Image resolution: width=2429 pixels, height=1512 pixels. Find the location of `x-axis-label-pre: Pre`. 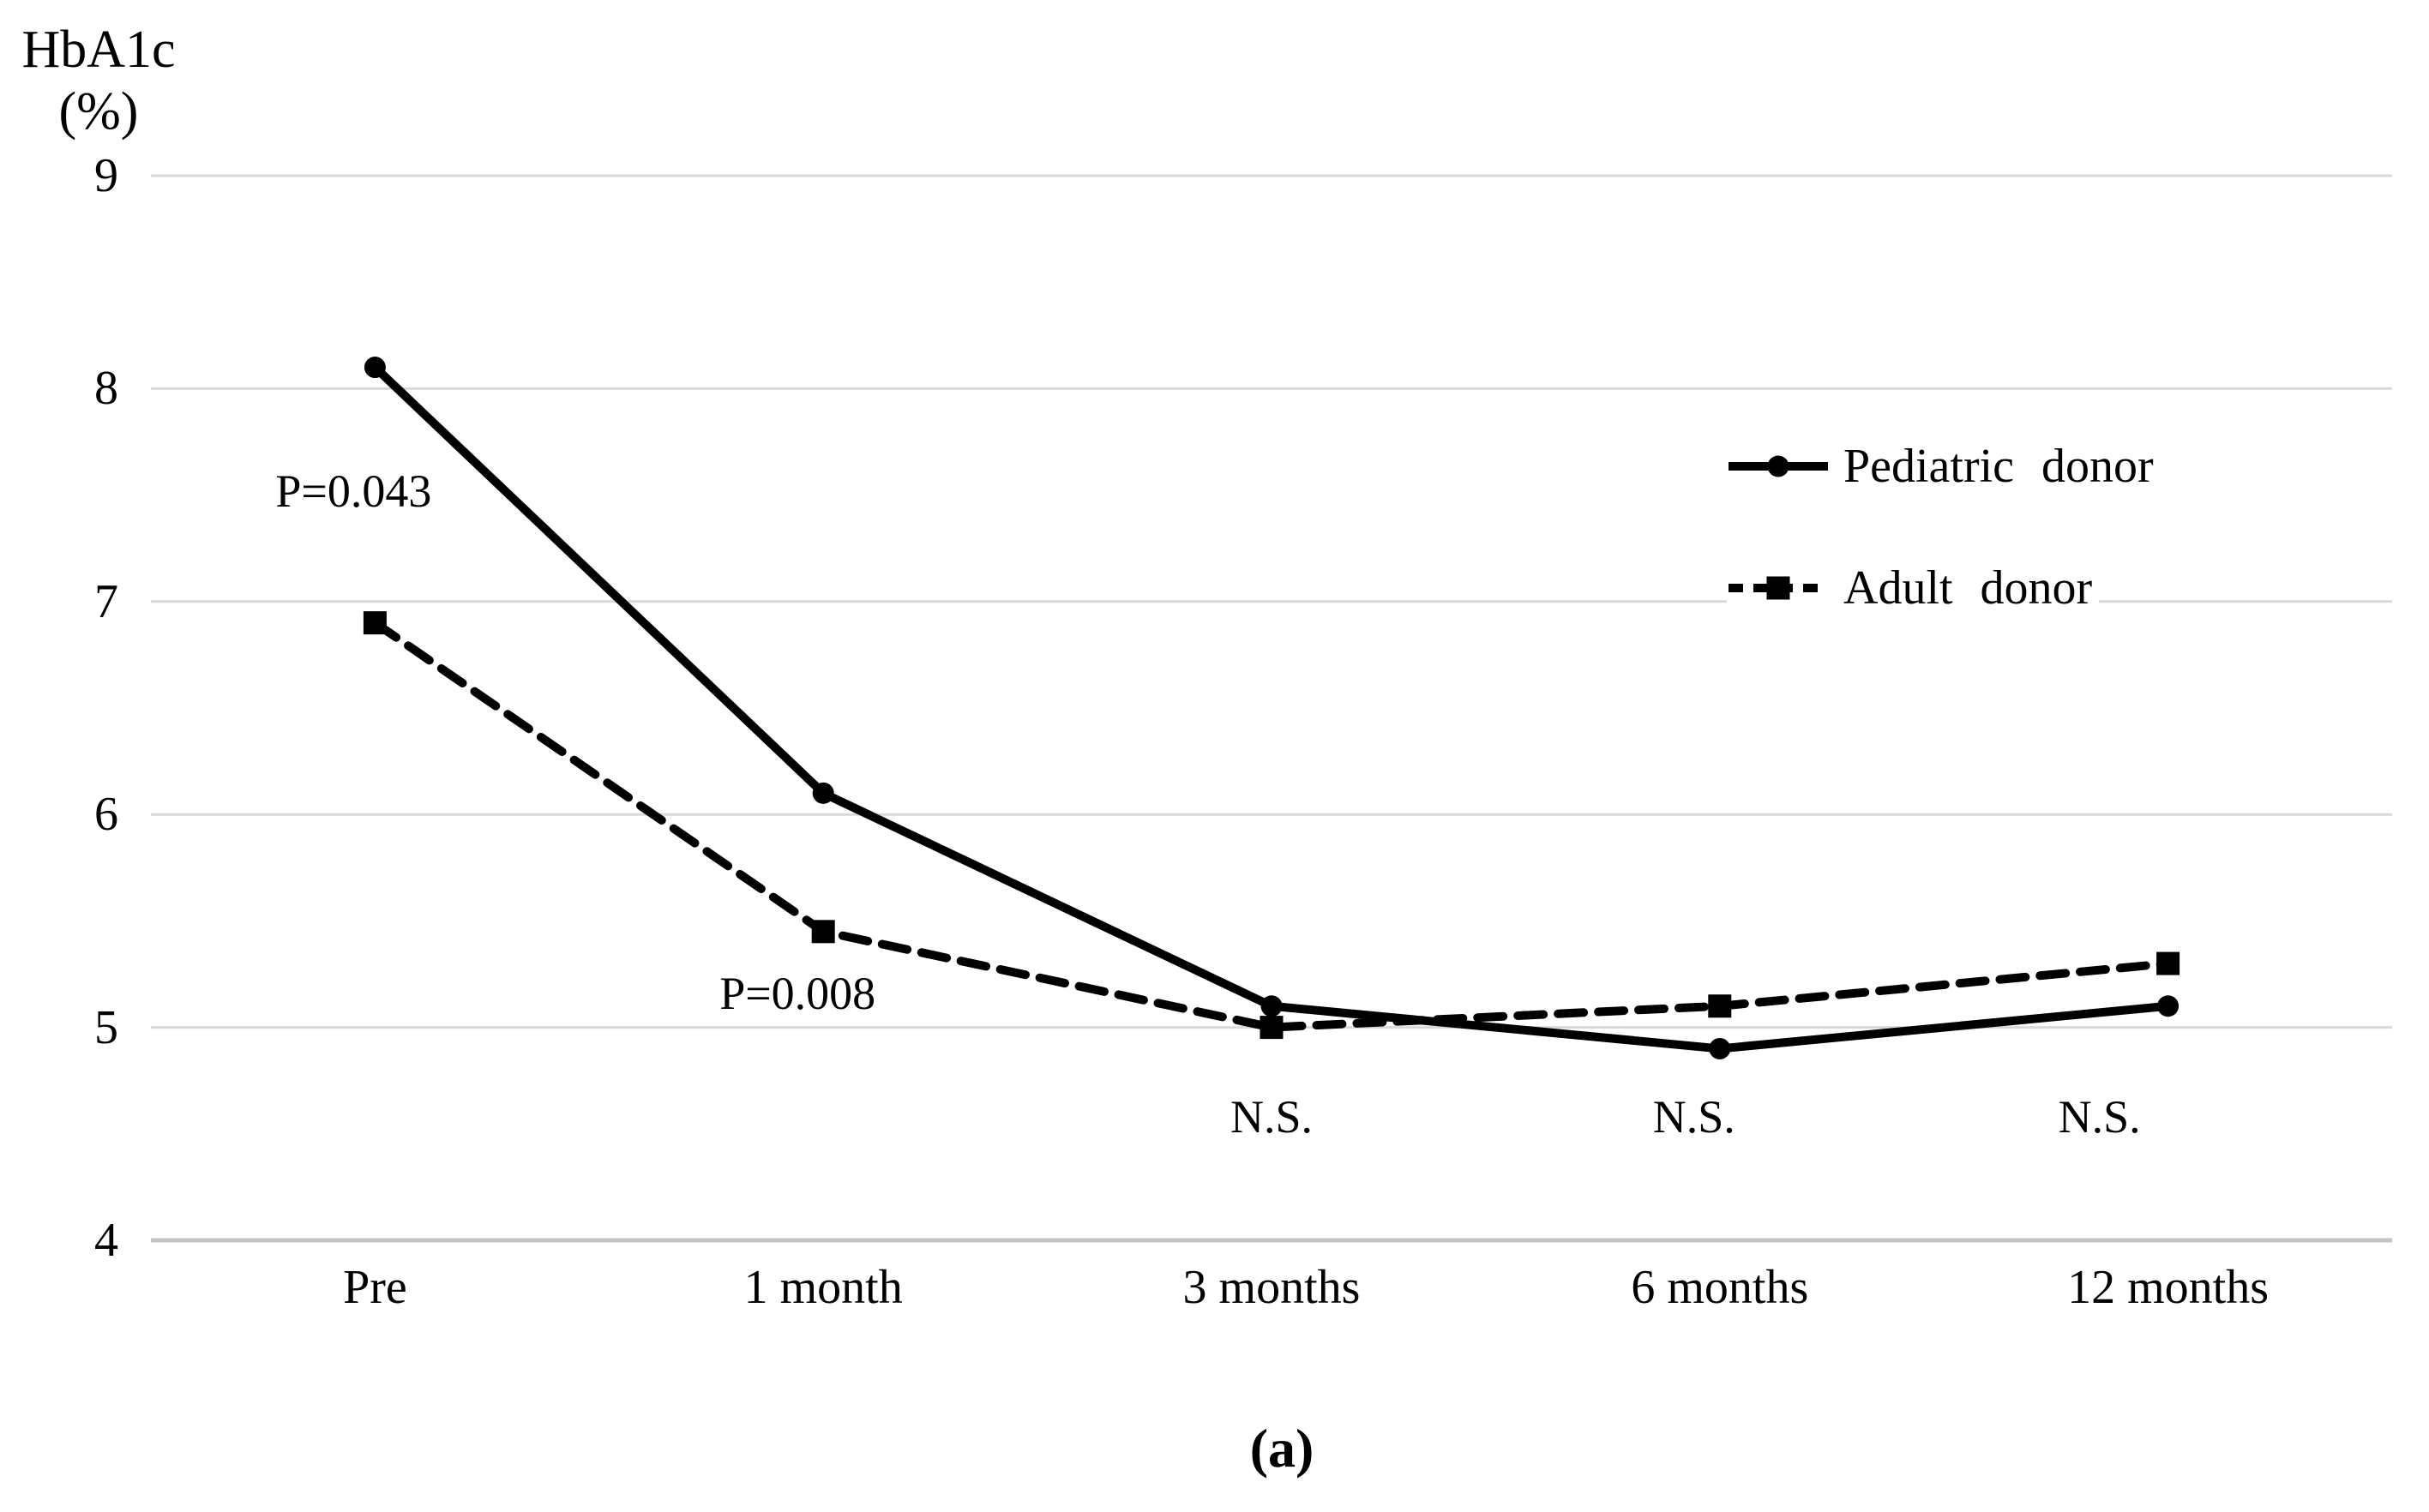

x-axis-label-pre: Pre is located at coordinates (375, 1287).